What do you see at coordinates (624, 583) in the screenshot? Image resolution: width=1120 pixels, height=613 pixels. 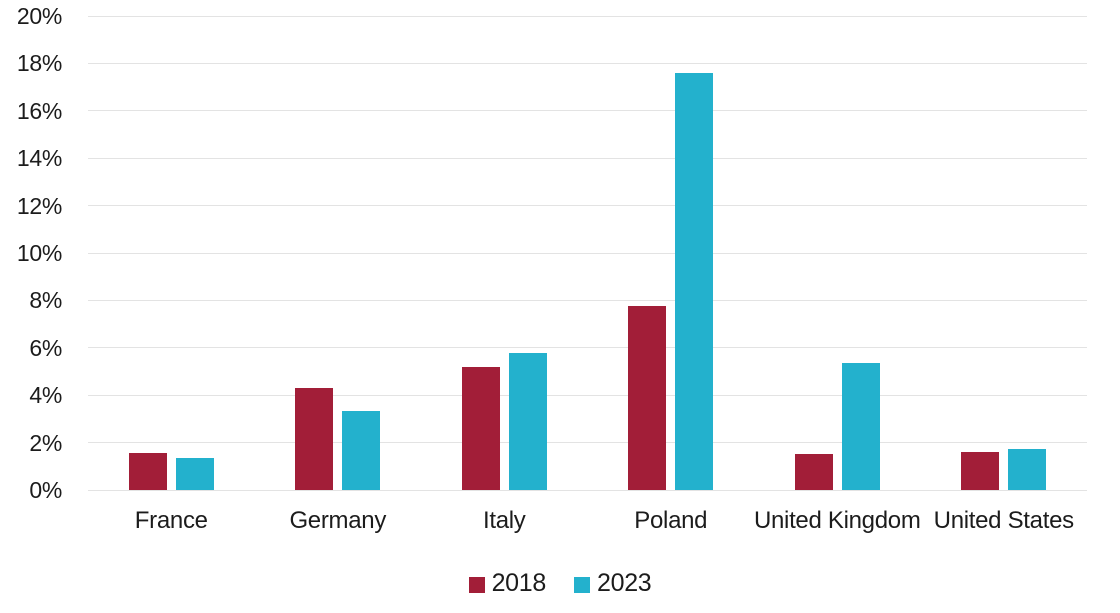 I see `legend-label: 2023` at bounding box center [624, 583].